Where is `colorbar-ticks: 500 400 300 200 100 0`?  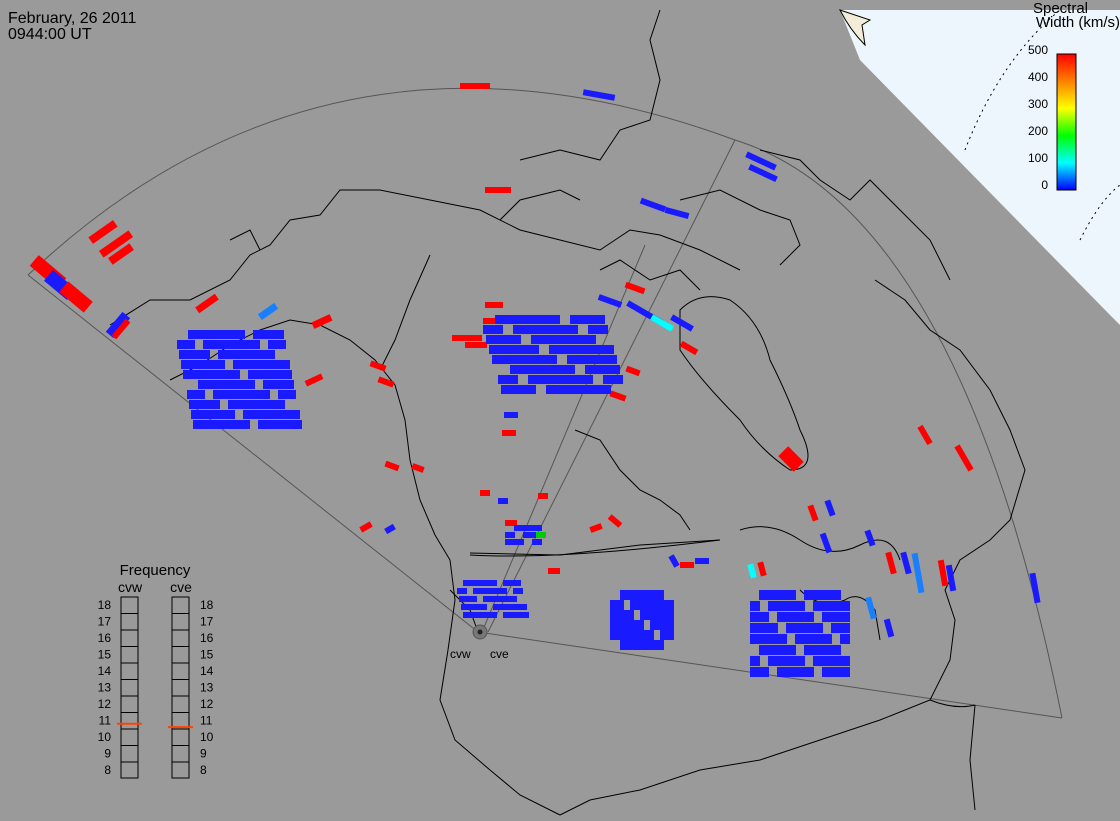 colorbar-ticks: 500 400 300 200 100 0 is located at coordinates (1038, 117).